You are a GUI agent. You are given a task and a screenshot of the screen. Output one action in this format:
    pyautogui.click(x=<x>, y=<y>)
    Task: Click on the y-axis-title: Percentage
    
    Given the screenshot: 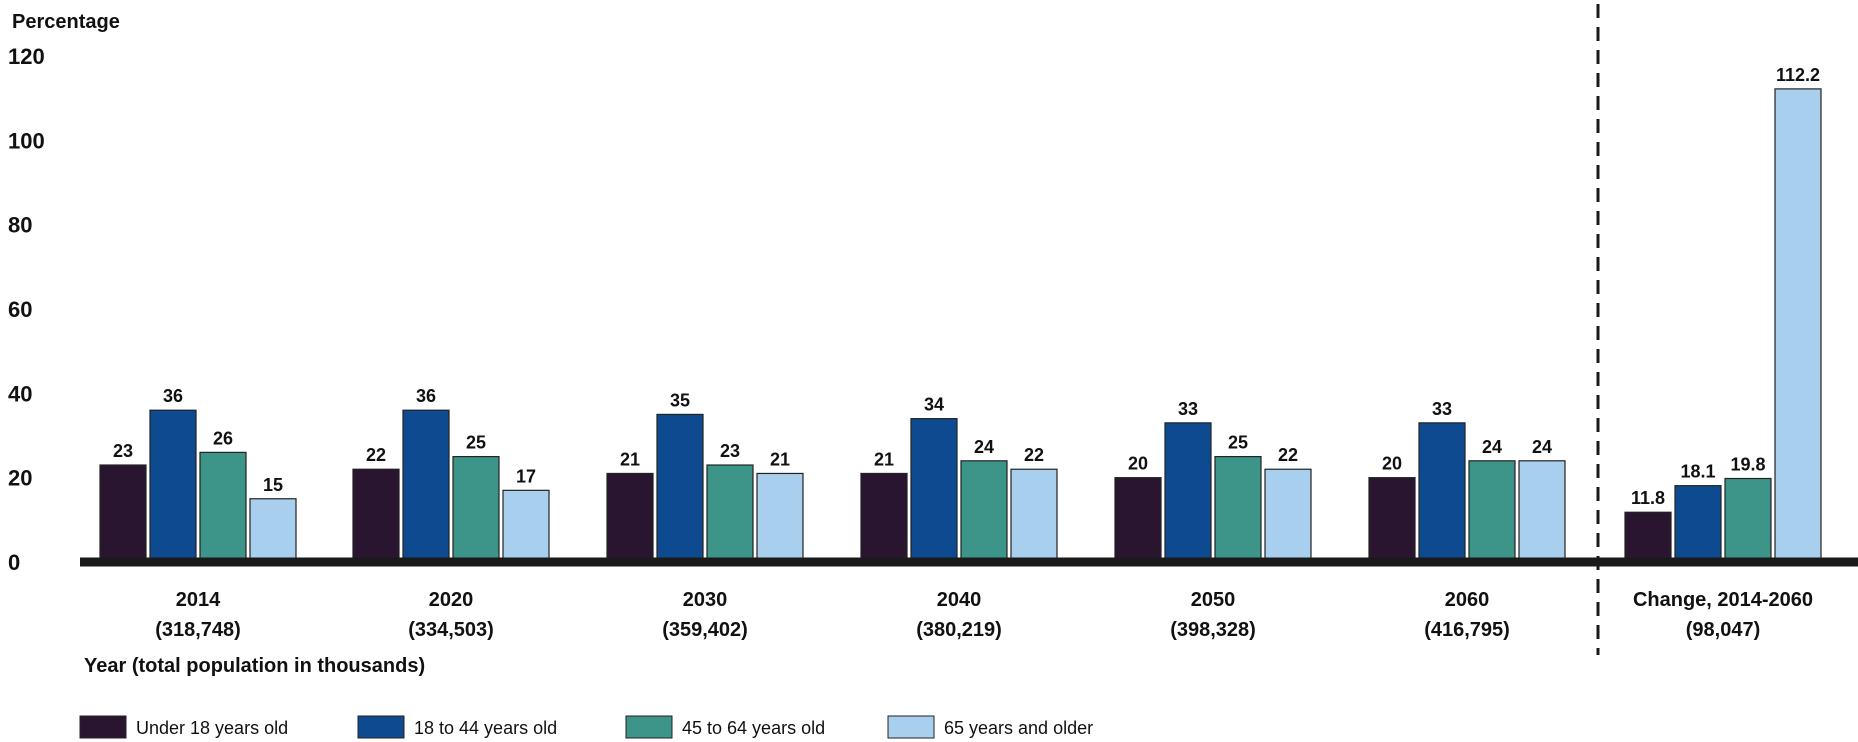 What is the action you would take?
    pyautogui.click(x=66, y=22)
    